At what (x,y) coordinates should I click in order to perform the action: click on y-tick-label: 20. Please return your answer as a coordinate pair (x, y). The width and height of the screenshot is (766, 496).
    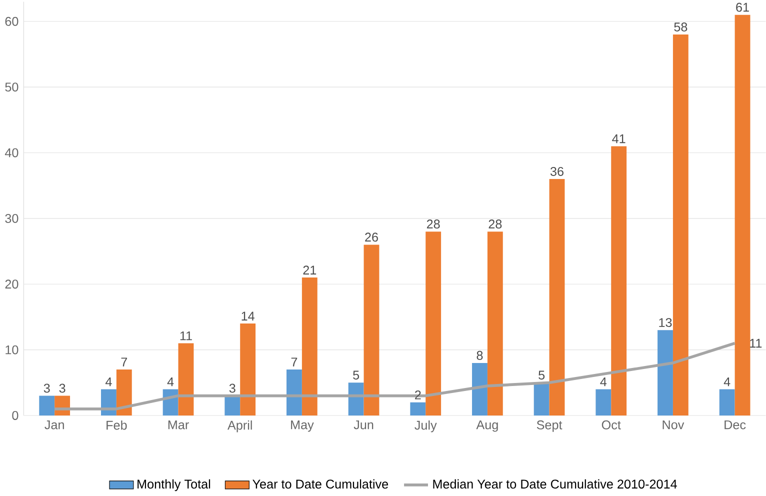
    Looking at the image, I should click on (11, 284).